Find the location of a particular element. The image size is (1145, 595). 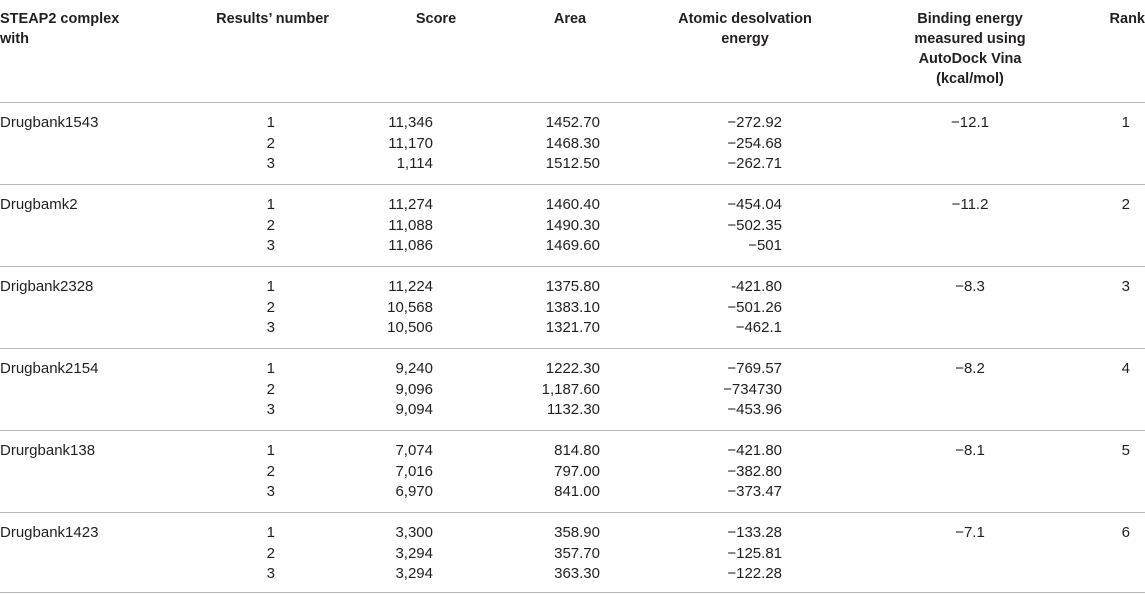

desolvation-column: −133.28 −125.81 −122.28 is located at coordinates (754, 554).